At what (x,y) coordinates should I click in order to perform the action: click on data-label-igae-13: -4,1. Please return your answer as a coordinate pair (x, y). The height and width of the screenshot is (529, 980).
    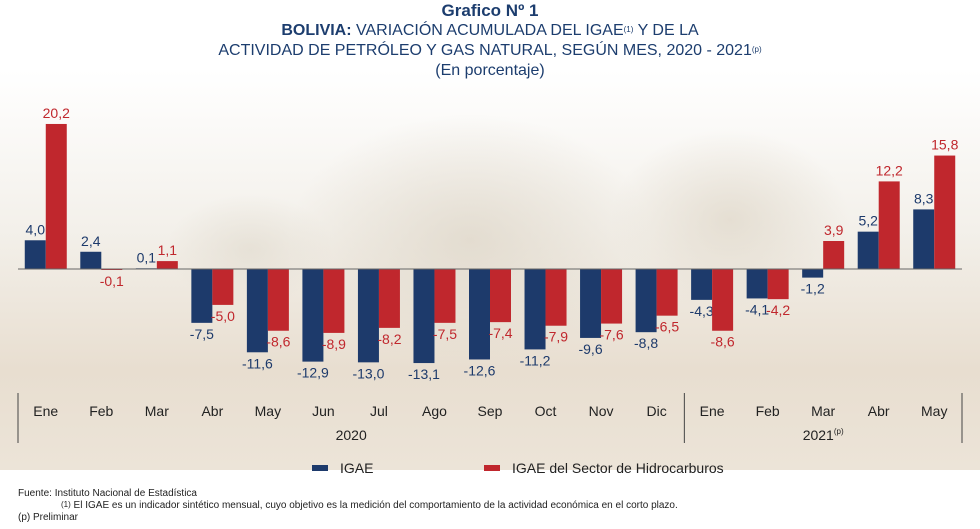
    Looking at the image, I should click on (757, 309).